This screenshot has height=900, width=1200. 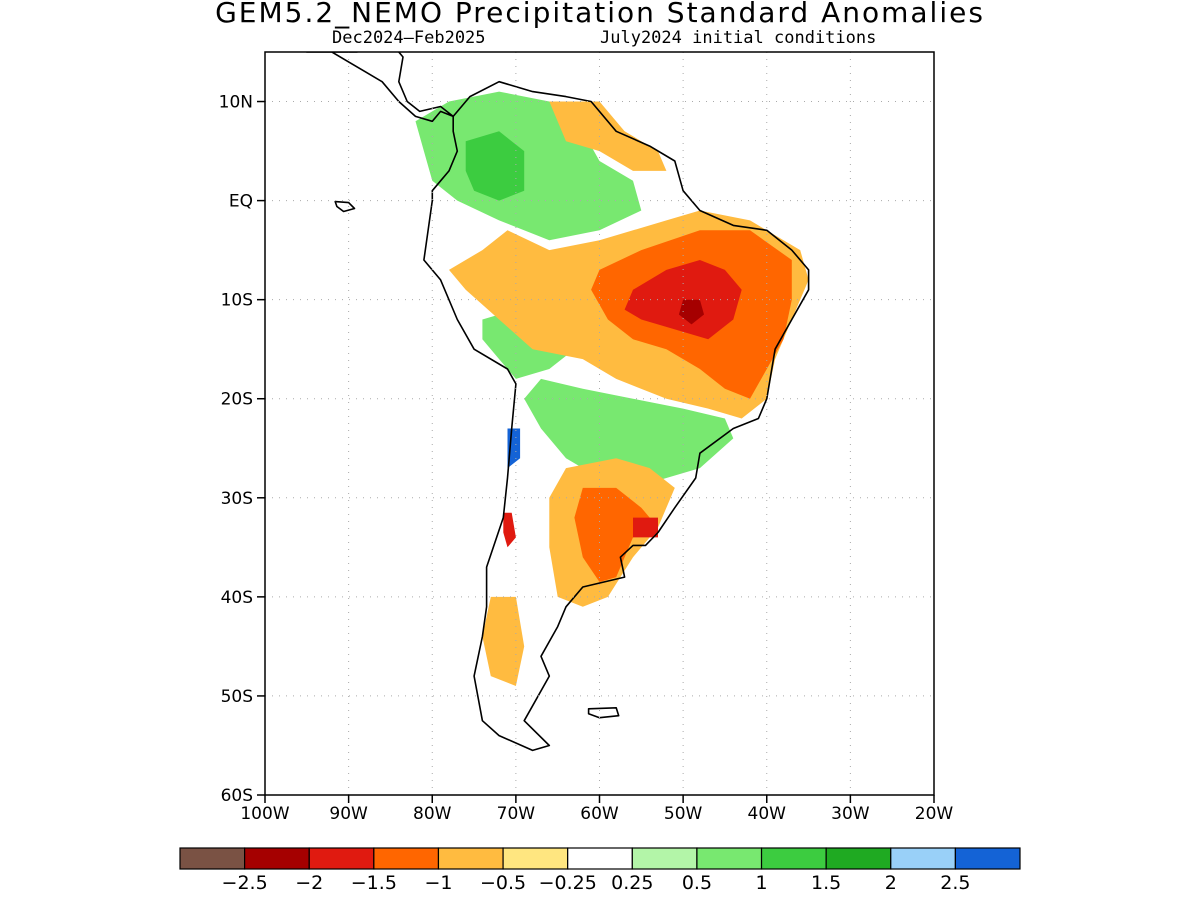 I want to click on colorbar-label: −0.25, so click(x=568, y=883).